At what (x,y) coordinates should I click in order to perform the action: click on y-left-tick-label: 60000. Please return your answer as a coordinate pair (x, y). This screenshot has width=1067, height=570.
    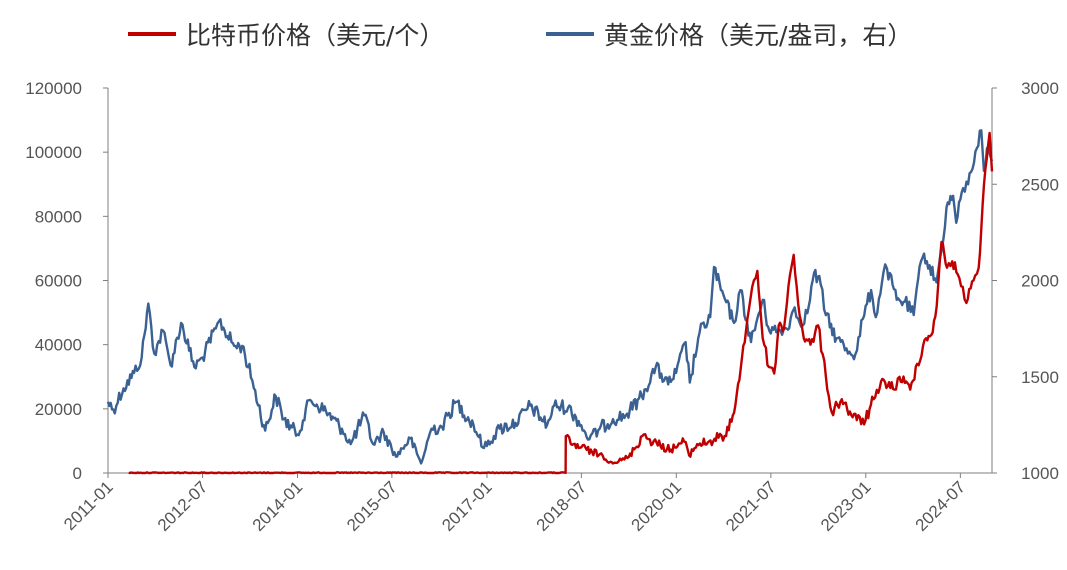
    Looking at the image, I should click on (58, 281).